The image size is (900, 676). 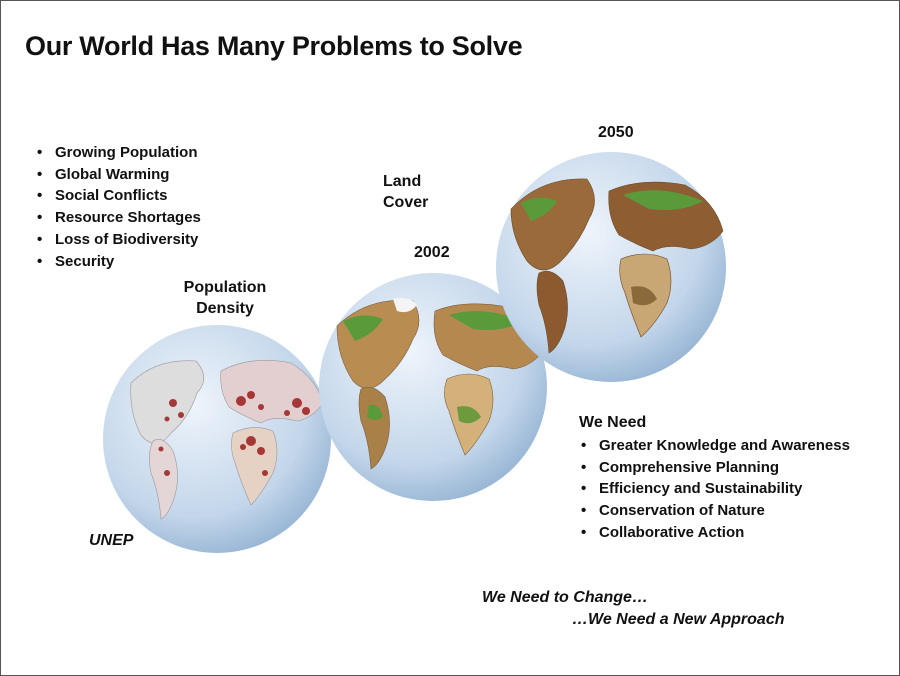 What do you see at coordinates (118, 262) in the screenshot?
I see `problem-item: Security` at bounding box center [118, 262].